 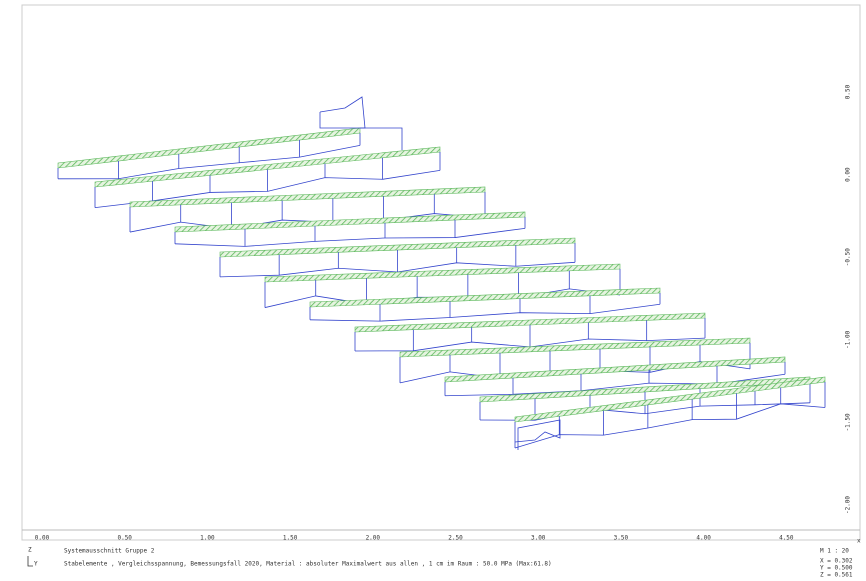 I want to click on axis-glyph, so click(x=30, y=561).